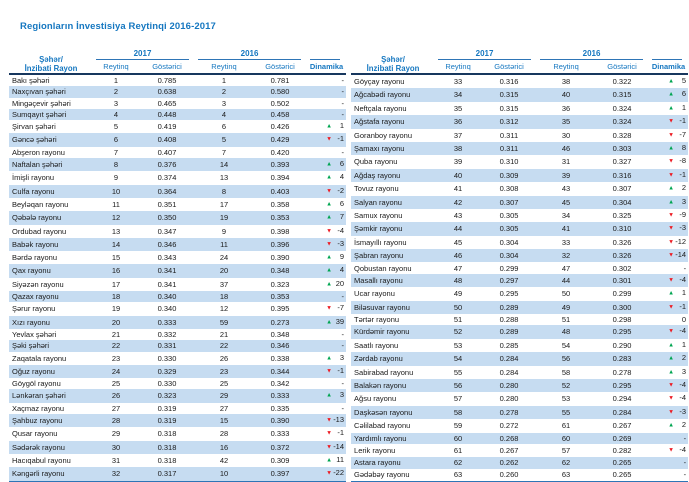 This screenshot has height=482, width=689. I want to click on region-name-cell: Kürdəmir rayonu, so click(382, 332).